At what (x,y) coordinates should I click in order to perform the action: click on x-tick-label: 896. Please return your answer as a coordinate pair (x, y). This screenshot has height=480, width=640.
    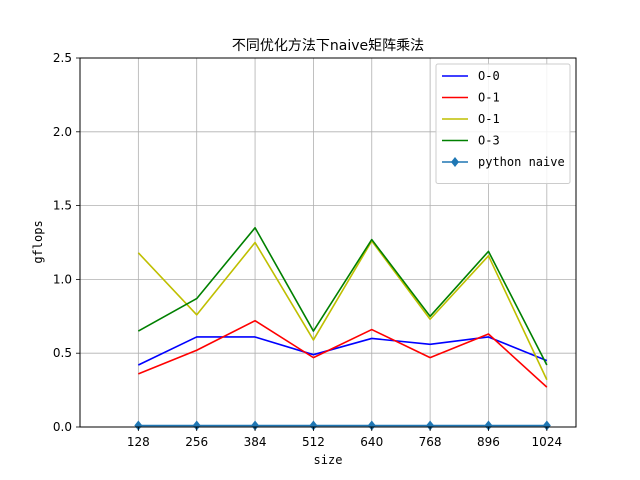
    Looking at the image, I should click on (488, 442).